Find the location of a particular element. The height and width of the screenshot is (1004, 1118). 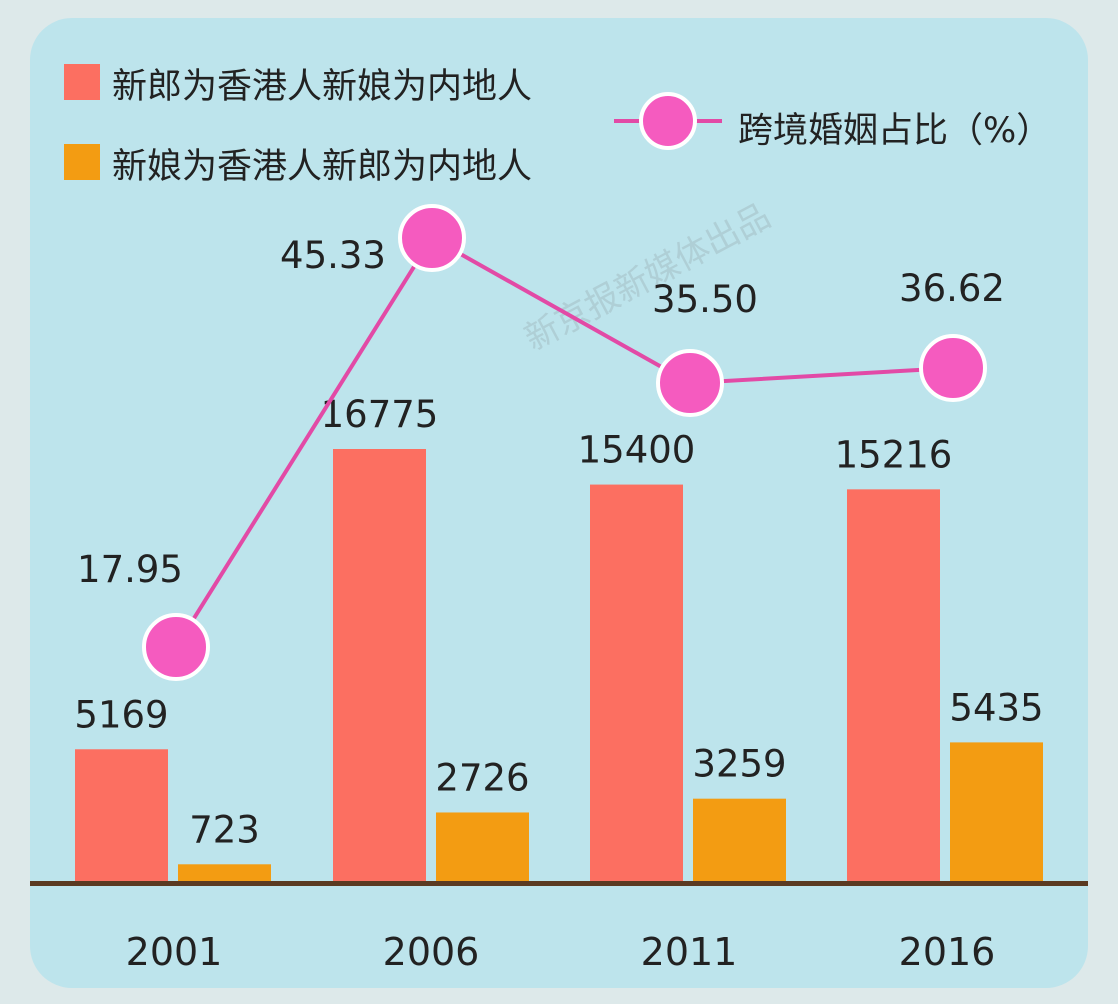

bar-series1-2006 is located at coordinates (379, 666).